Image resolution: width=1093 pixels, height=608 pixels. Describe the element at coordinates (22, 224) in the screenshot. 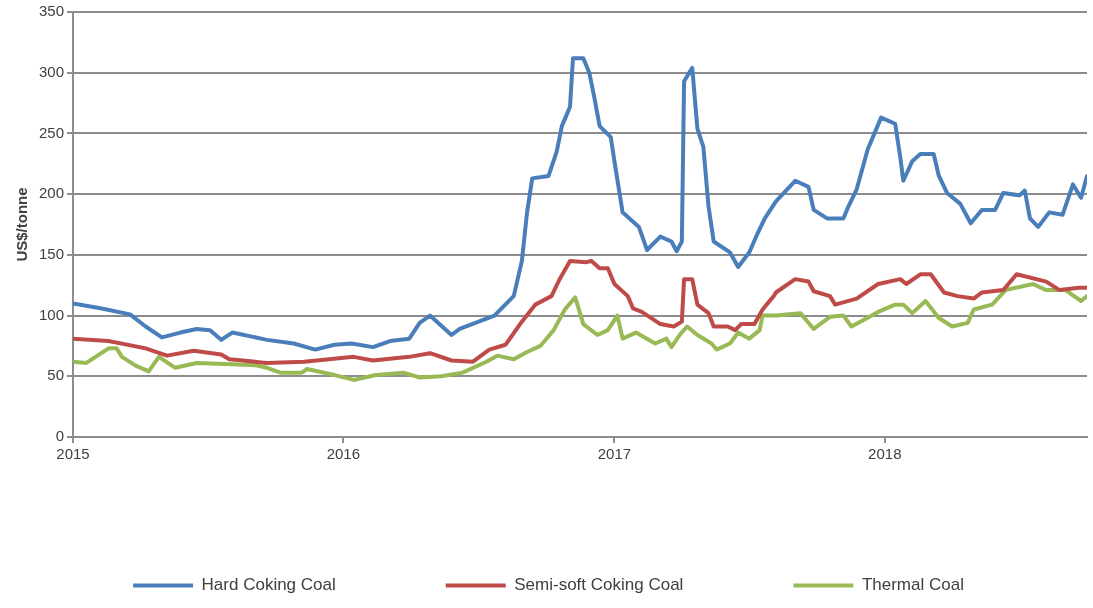

I see `y-axis-title: US$/tonne` at that location.